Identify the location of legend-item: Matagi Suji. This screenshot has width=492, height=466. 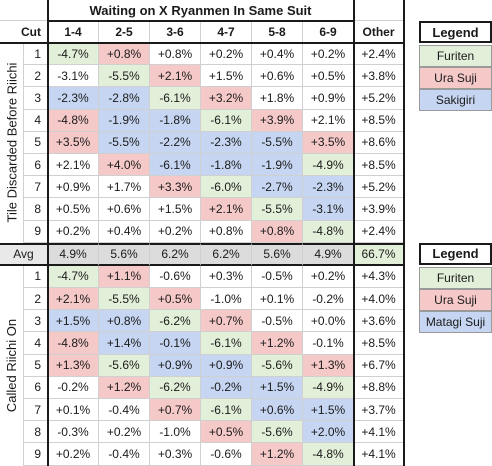
(455, 321).